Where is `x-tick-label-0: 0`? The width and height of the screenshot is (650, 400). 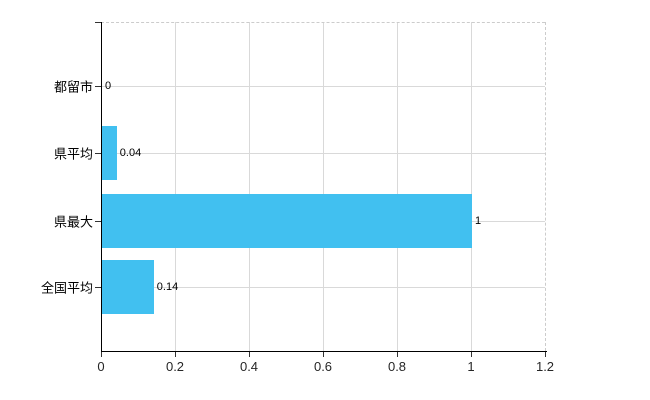
x-tick-label-0: 0 is located at coordinates (101, 366).